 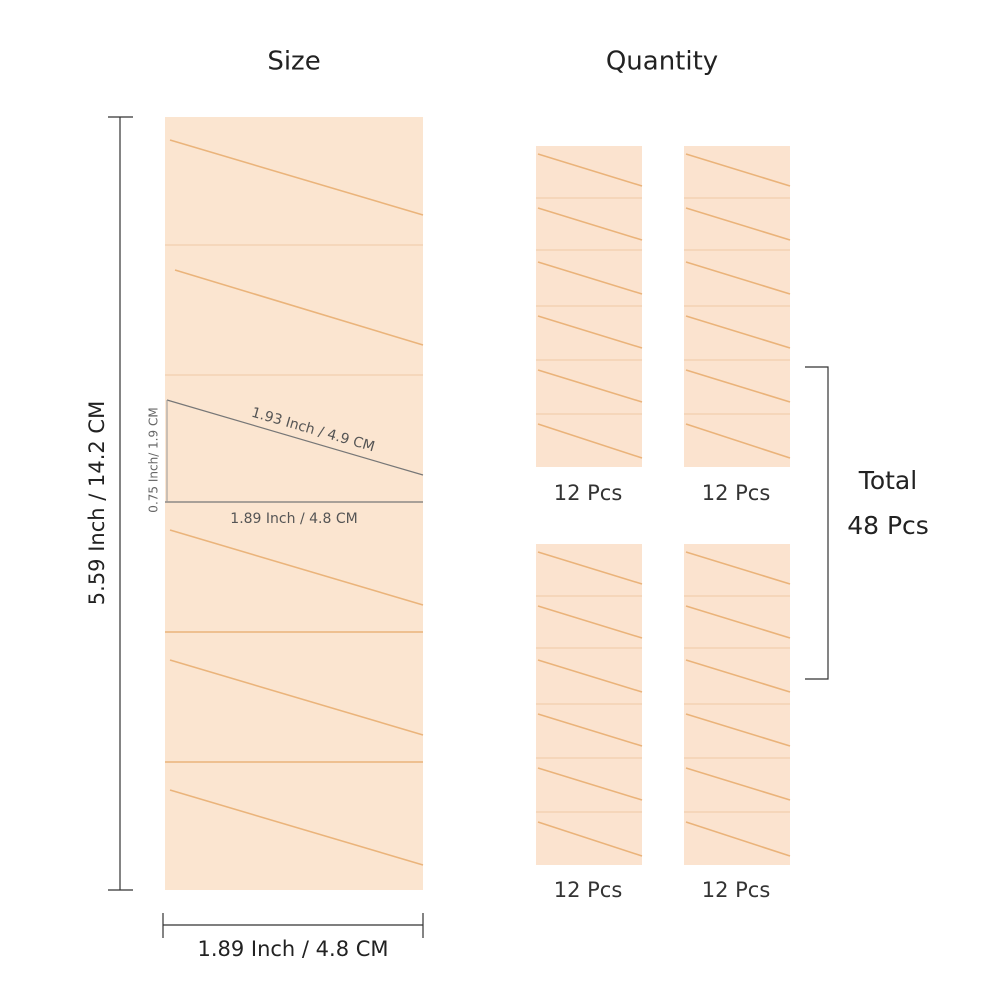 I want to click on total-label: Total, so click(x=887, y=480).